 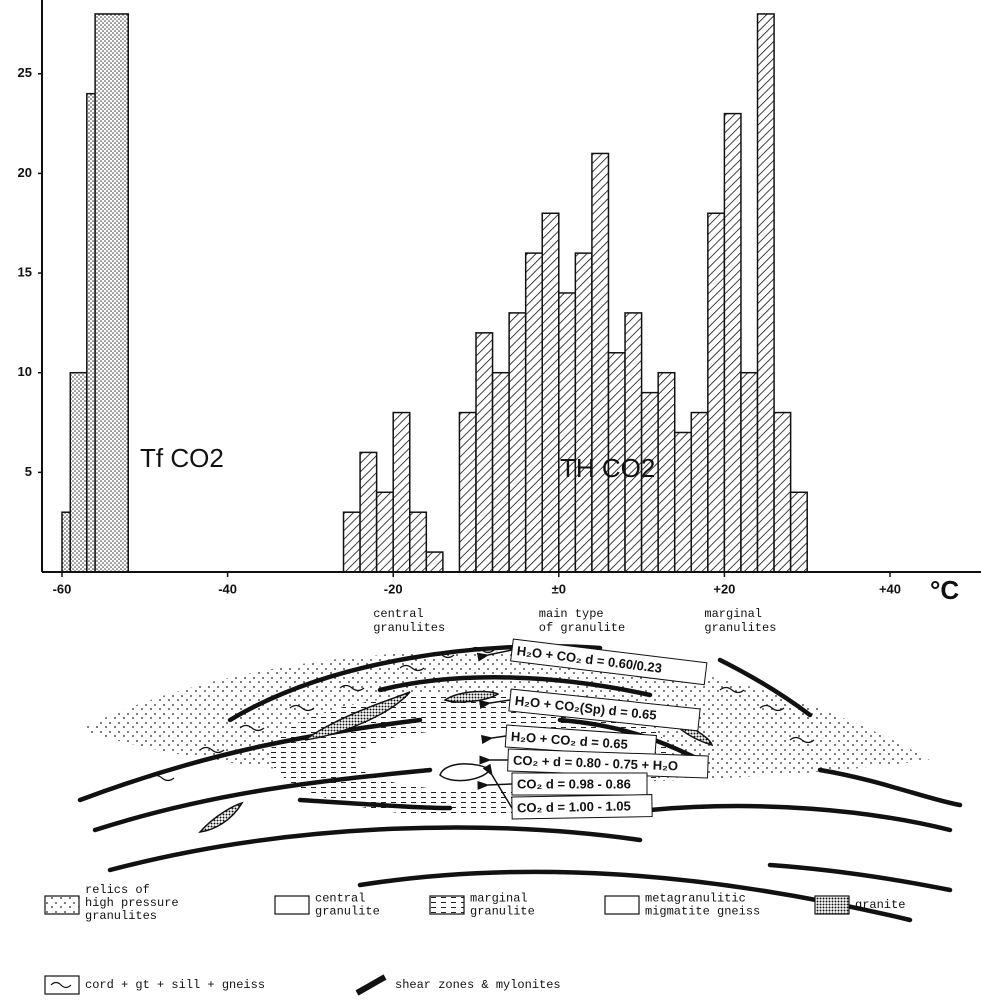 What do you see at coordinates (702, 912) in the screenshot?
I see `legend-label: migmatite gneiss` at bounding box center [702, 912].